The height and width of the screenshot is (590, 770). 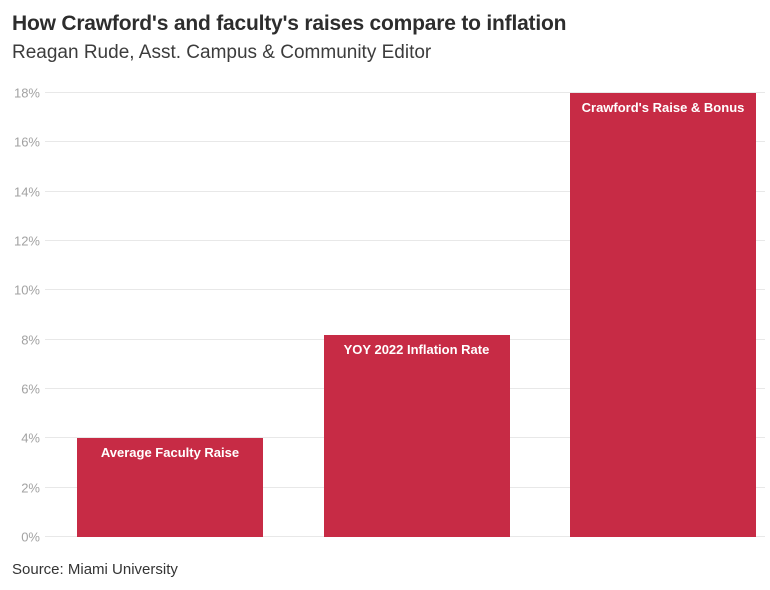 I want to click on bar-label: Average Faculty Raise, so click(x=170, y=453).